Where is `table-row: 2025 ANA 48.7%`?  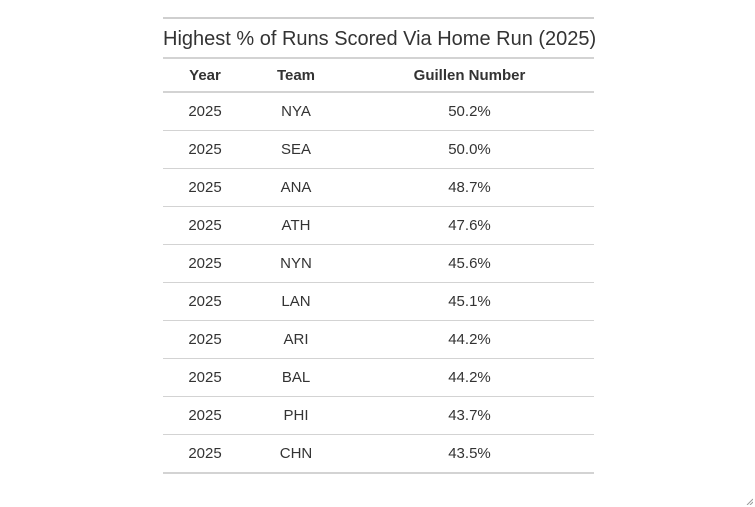
table-row: 2025 ANA 48.7% is located at coordinates (378, 187).